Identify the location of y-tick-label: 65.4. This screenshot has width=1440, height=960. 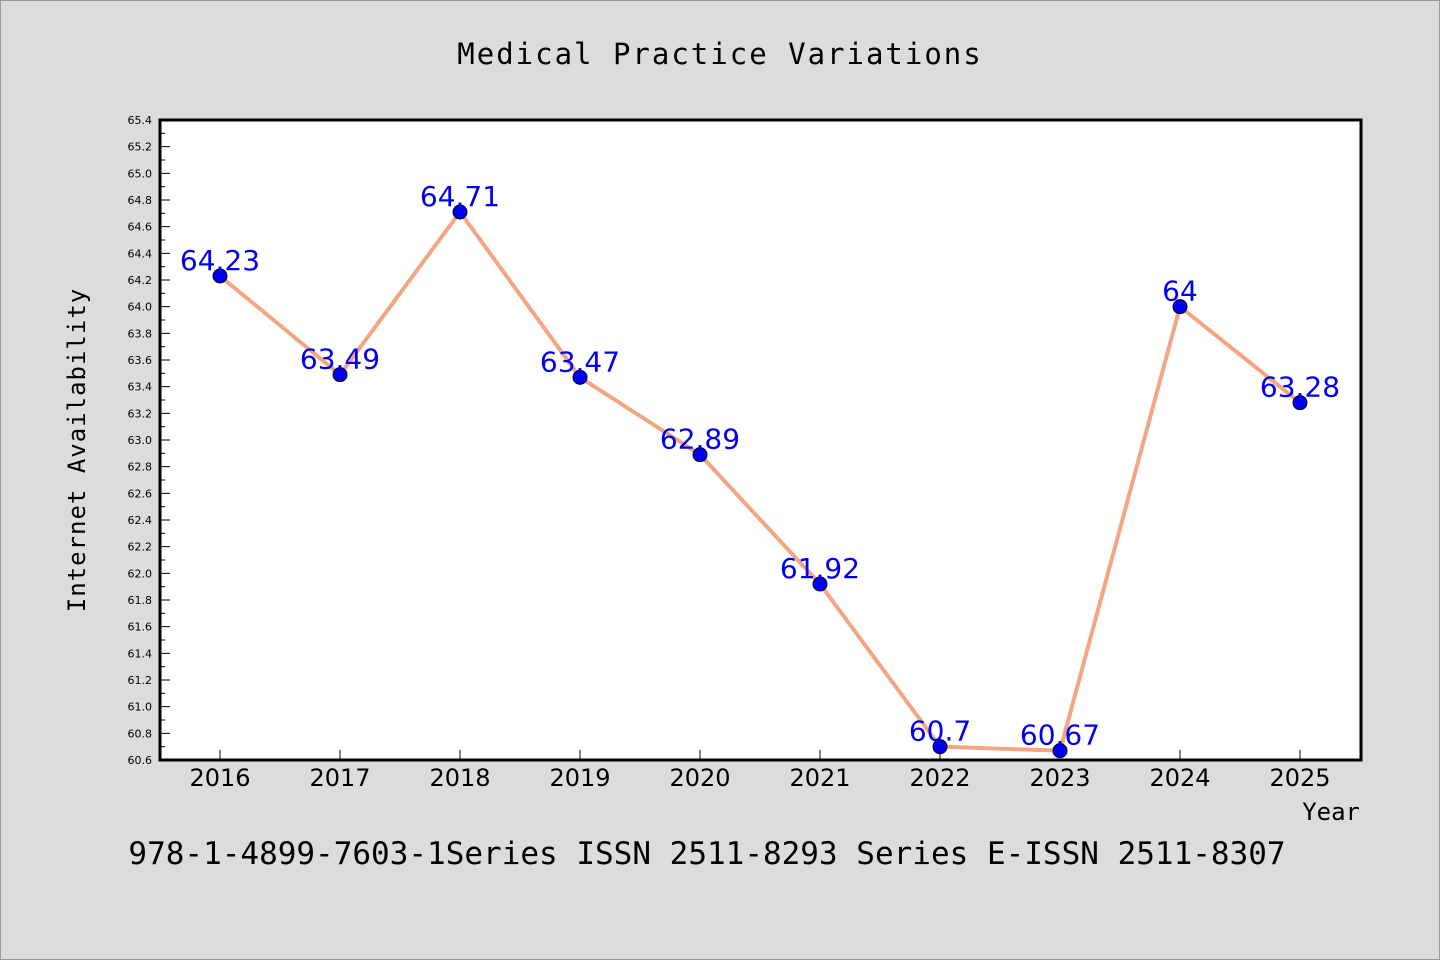
(140, 120).